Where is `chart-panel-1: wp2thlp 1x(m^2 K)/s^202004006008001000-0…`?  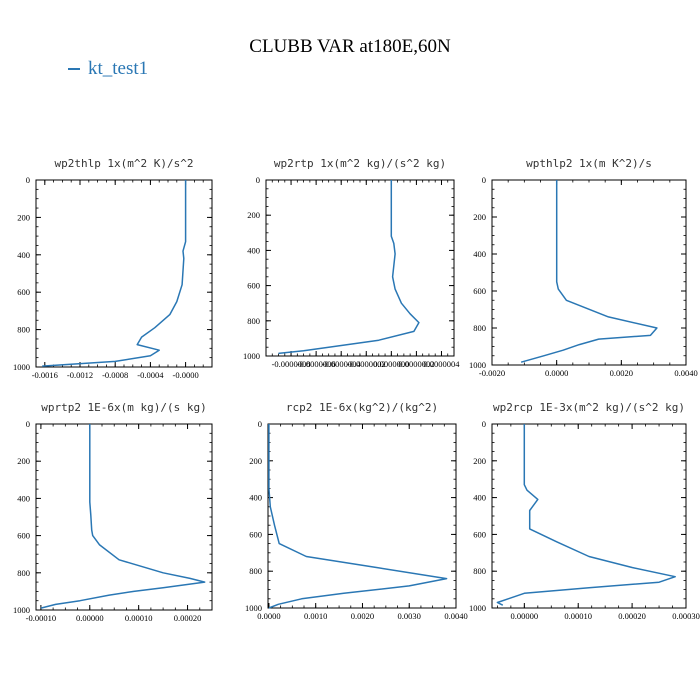
chart-panel-1: wp2thlp 1x(m^2 K)/s^202004006008001000-0… is located at coordinates (113, 268).